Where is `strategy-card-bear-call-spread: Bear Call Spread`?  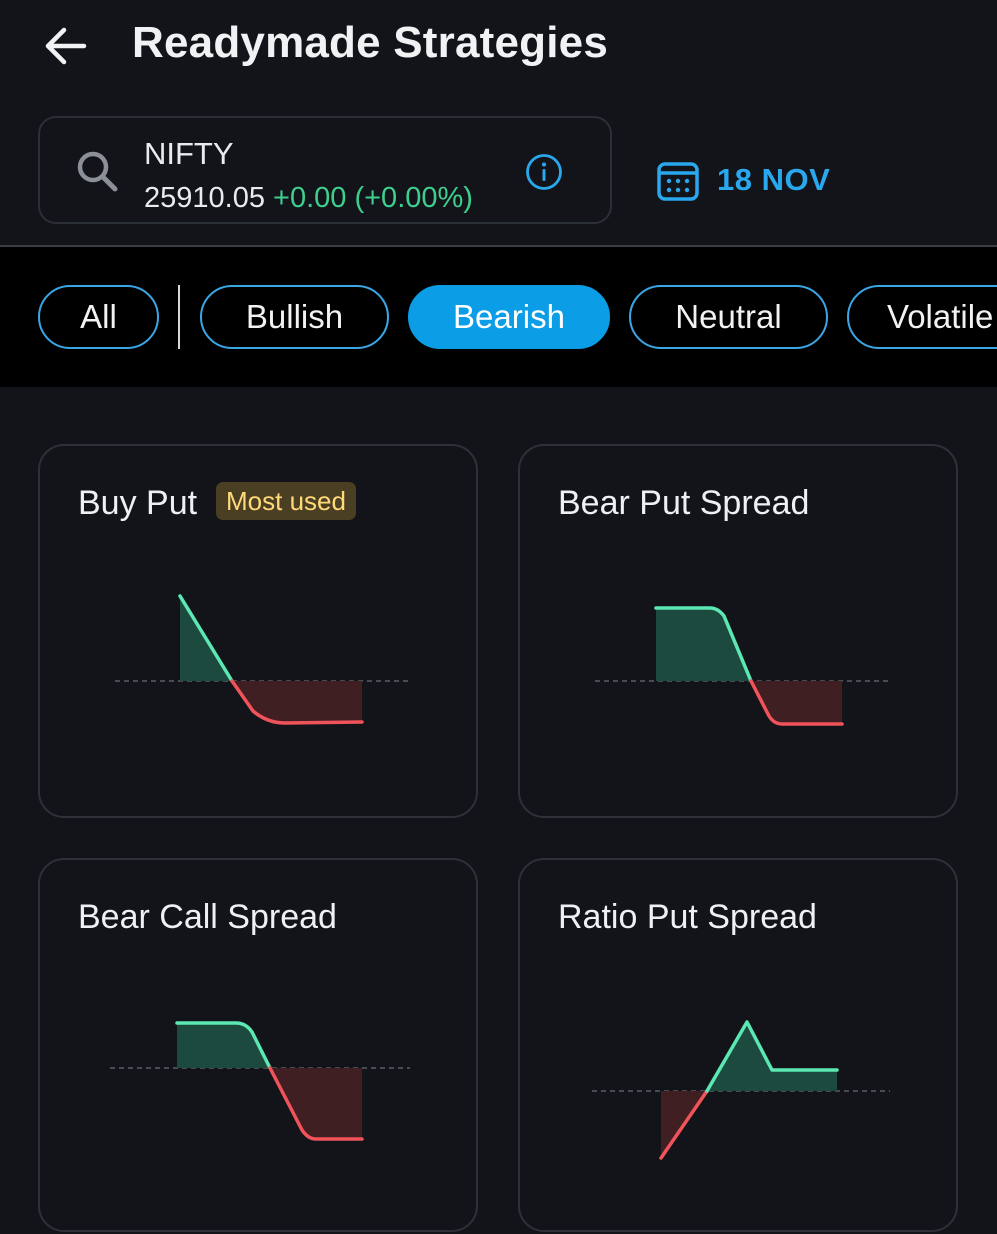 strategy-card-bear-call-spread: Bear Call Spread is located at coordinates (258, 1045).